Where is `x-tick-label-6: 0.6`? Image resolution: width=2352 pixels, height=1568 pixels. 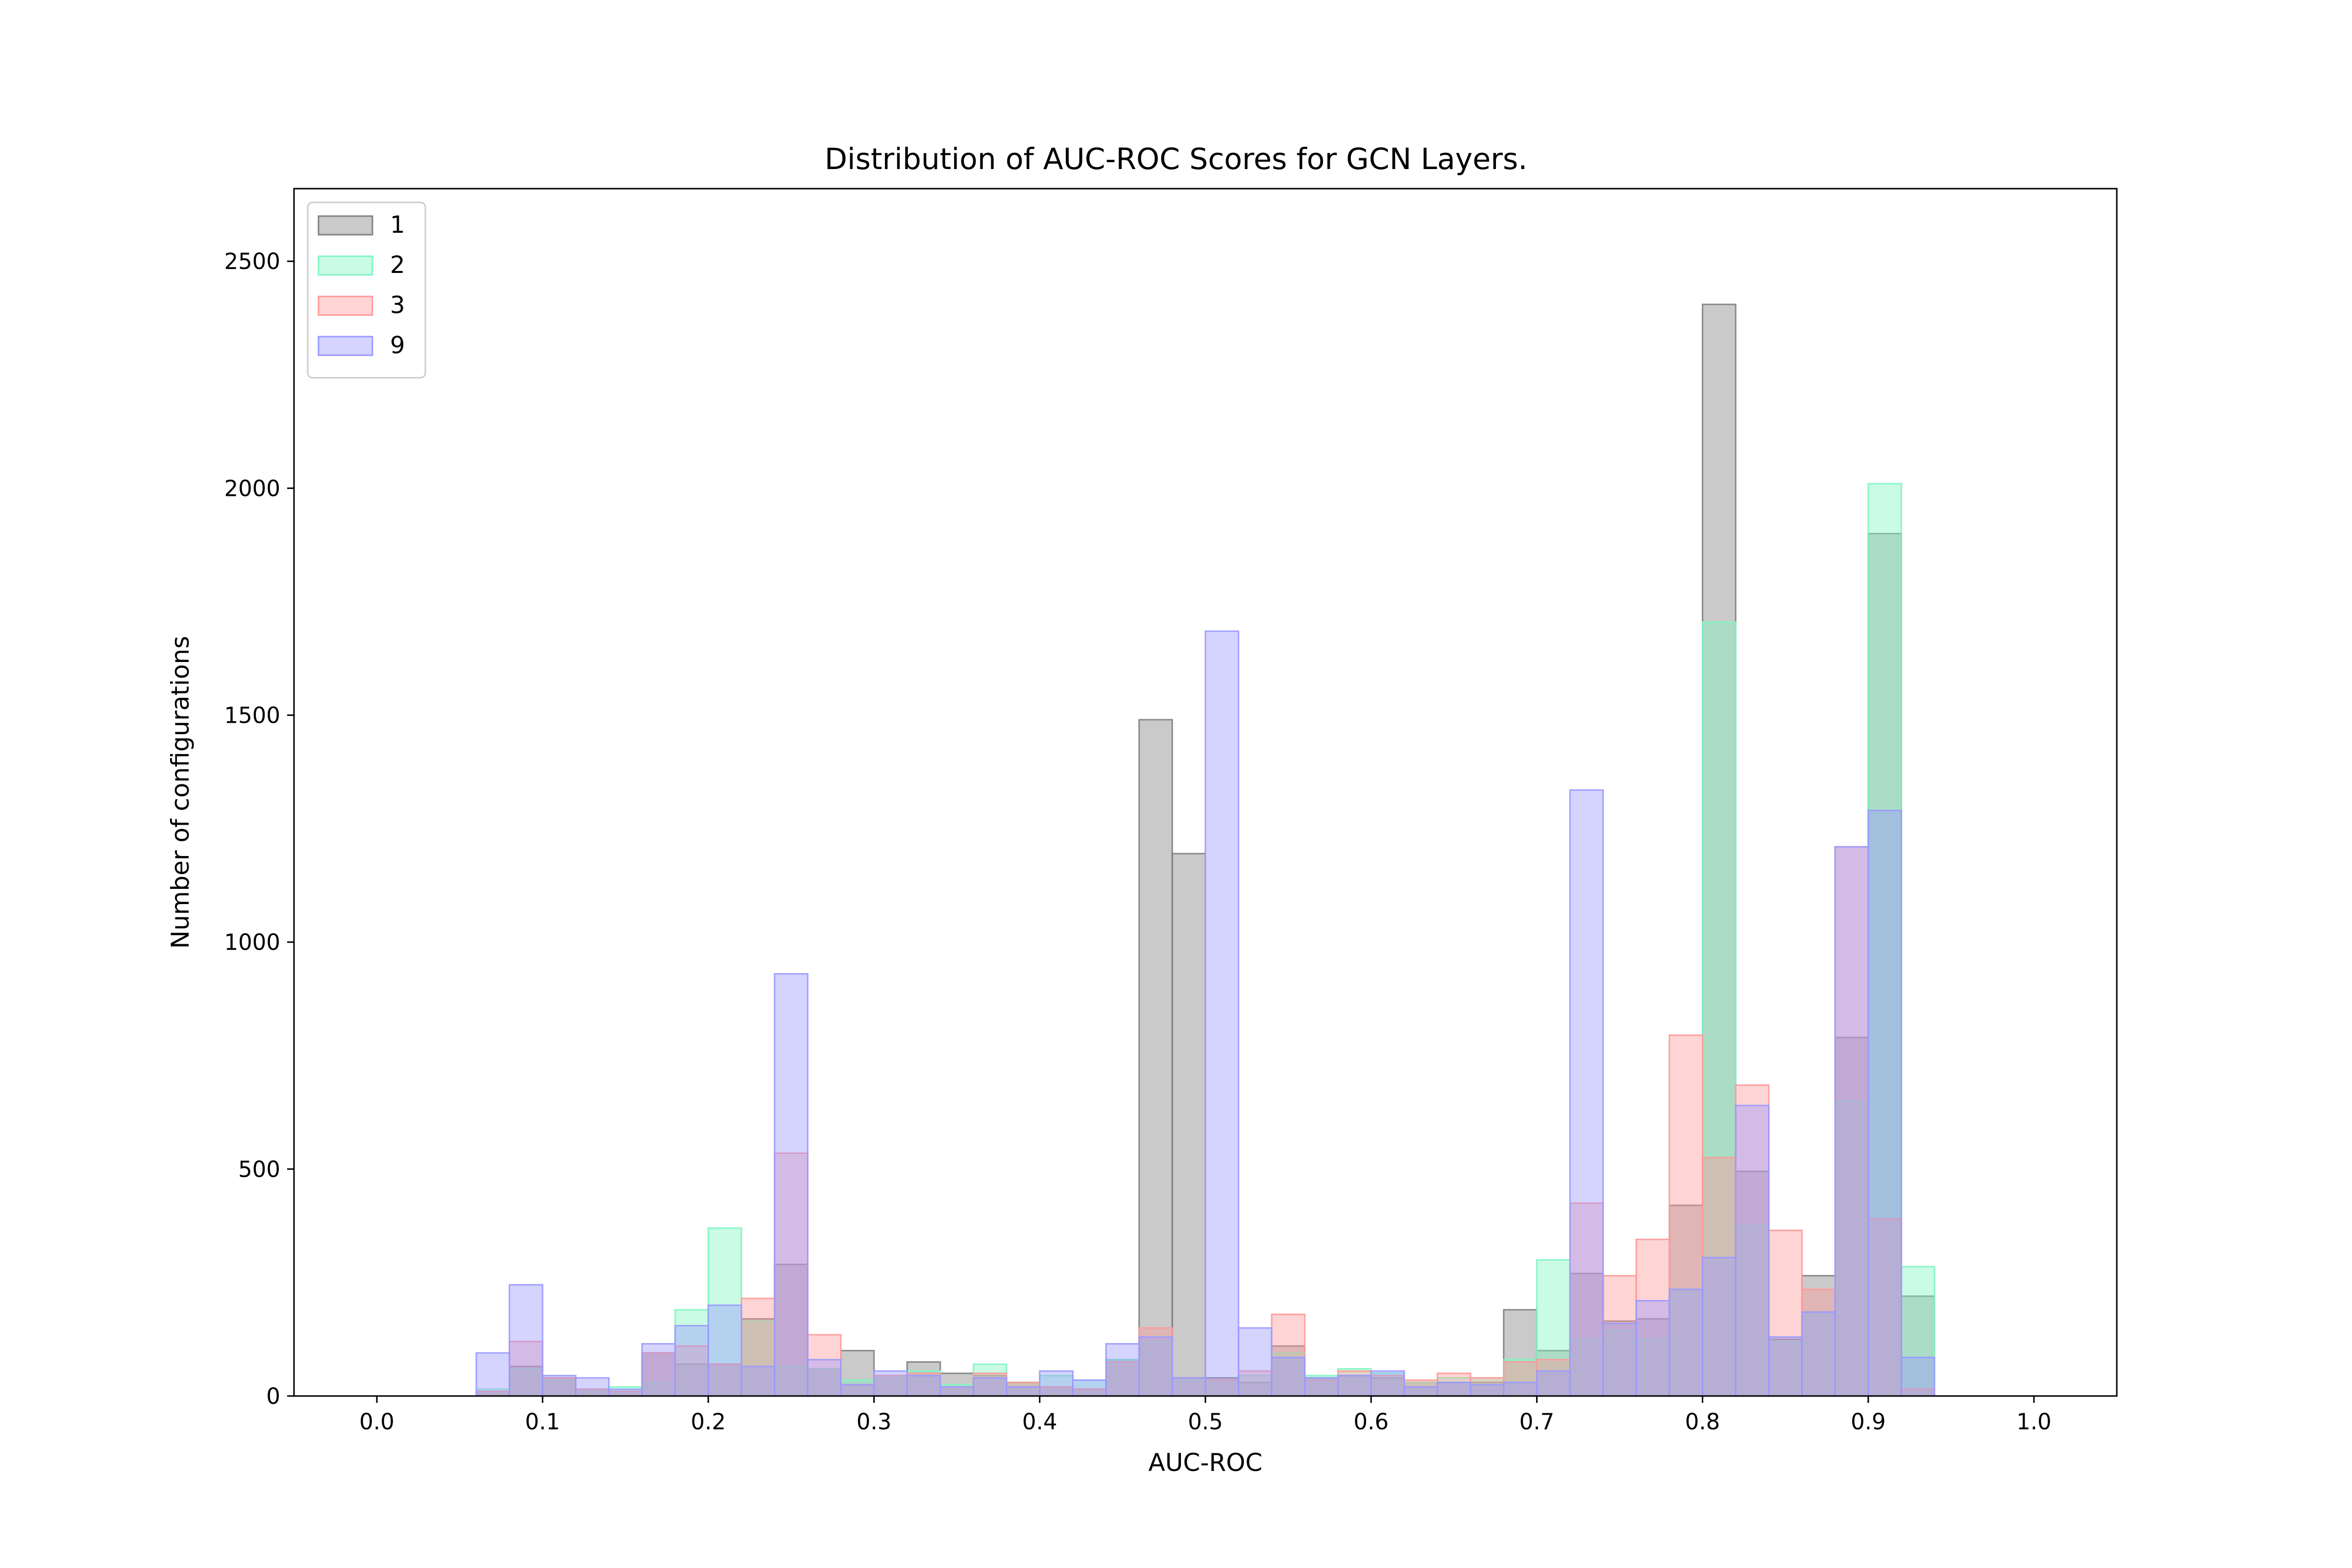
x-tick-label-6: 0.6 is located at coordinates (1371, 1422).